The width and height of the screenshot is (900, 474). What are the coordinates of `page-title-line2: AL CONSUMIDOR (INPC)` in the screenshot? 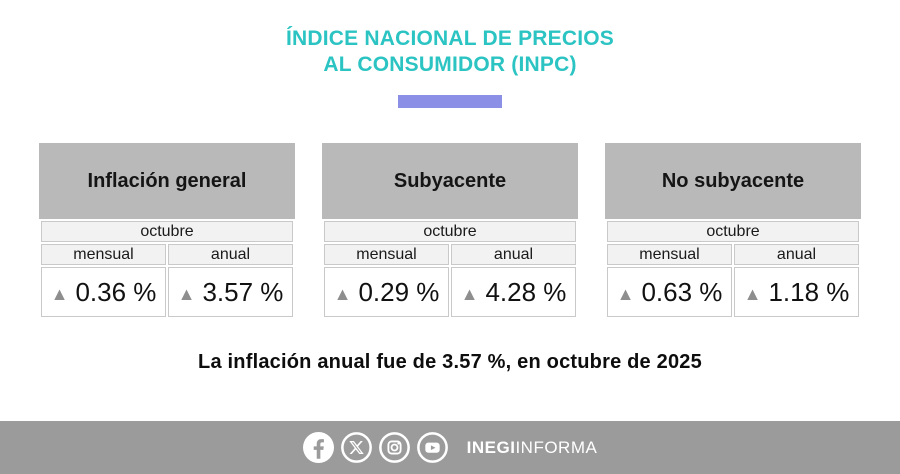 It's located at (450, 64).